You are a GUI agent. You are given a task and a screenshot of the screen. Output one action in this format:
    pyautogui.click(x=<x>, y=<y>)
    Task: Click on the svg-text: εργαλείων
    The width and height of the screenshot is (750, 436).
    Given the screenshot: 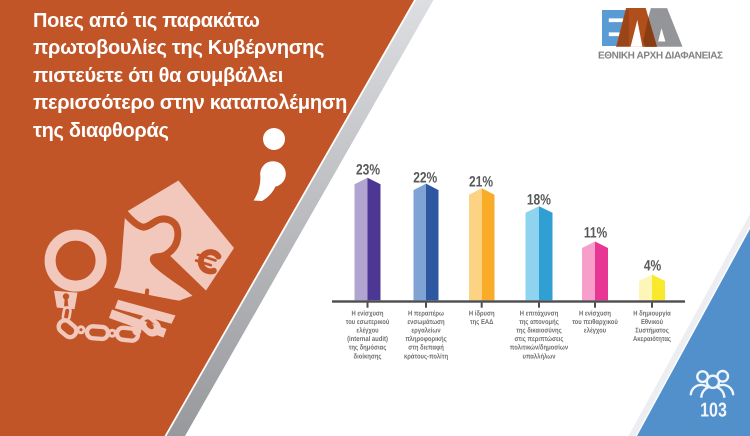 What is the action you would take?
    pyautogui.click(x=425, y=331)
    